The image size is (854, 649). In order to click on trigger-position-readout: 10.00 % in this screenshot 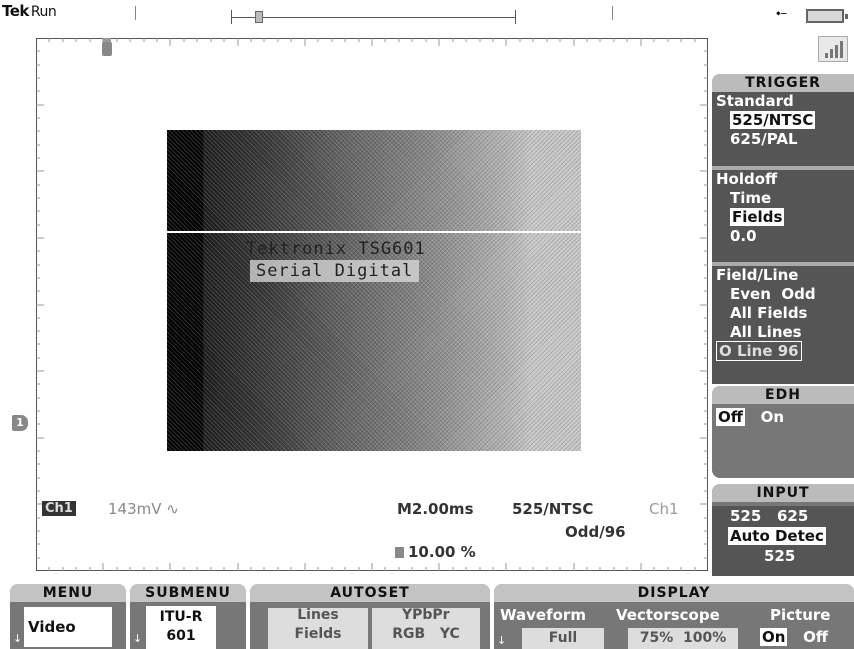, I will do `click(435, 552)`.